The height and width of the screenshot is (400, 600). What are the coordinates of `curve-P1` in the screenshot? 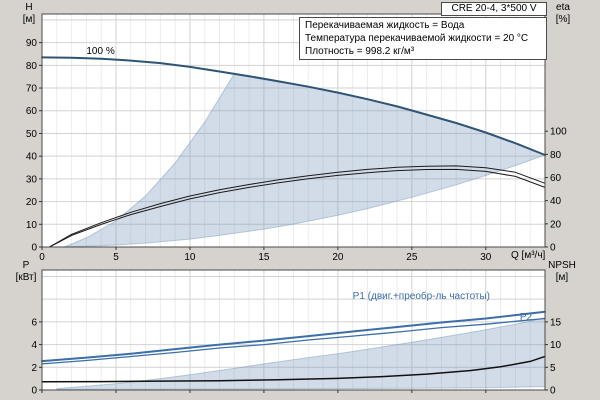 It's located at (293, 336).